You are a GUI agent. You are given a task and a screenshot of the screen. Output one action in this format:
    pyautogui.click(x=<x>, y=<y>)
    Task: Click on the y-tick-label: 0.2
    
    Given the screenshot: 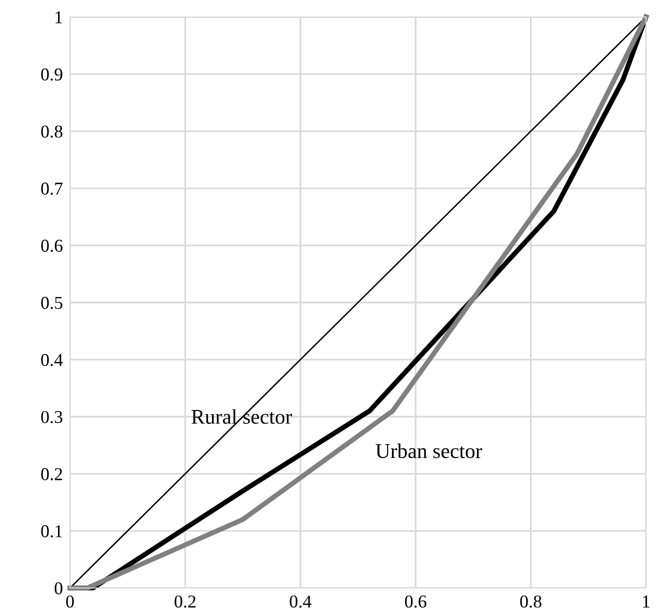 What is the action you would take?
    pyautogui.click(x=51, y=474)
    